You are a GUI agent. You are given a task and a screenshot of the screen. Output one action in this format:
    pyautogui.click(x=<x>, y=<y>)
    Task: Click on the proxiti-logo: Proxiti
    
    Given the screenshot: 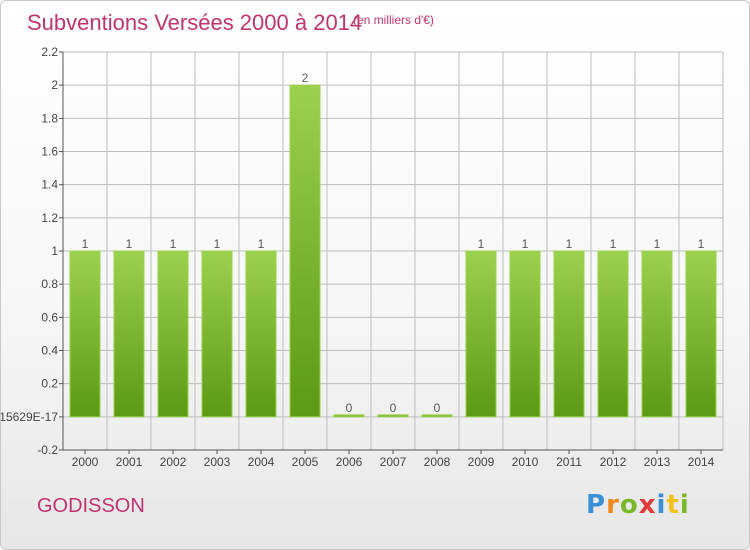 What is the action you would take?
    pyautogui.click(x=638, y=505)
    